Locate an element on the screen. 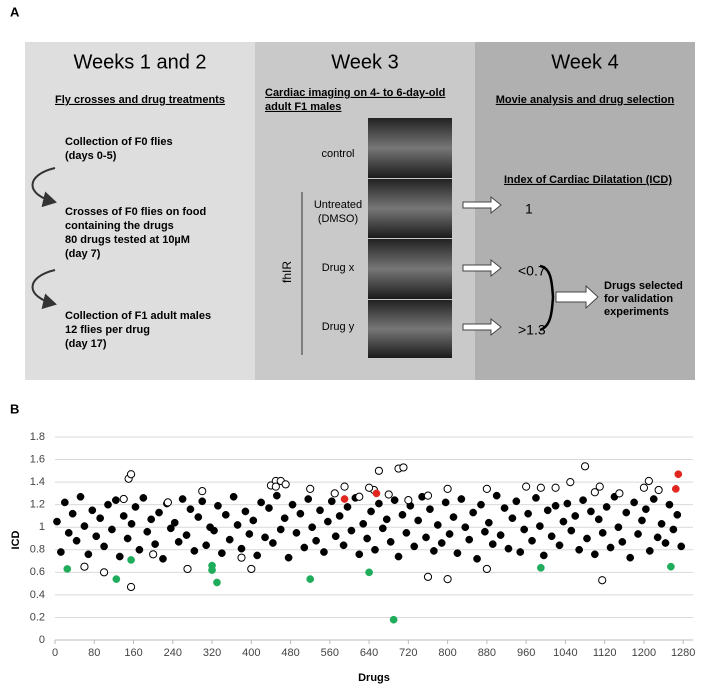 The image size is (706, 686). panel-label: B is located at coordinates (14, 408).